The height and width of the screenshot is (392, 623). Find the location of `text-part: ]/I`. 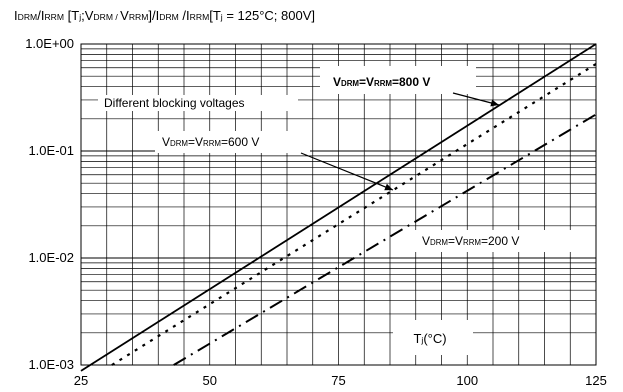

text-part: ]/I is located at coordinates (153, 15).